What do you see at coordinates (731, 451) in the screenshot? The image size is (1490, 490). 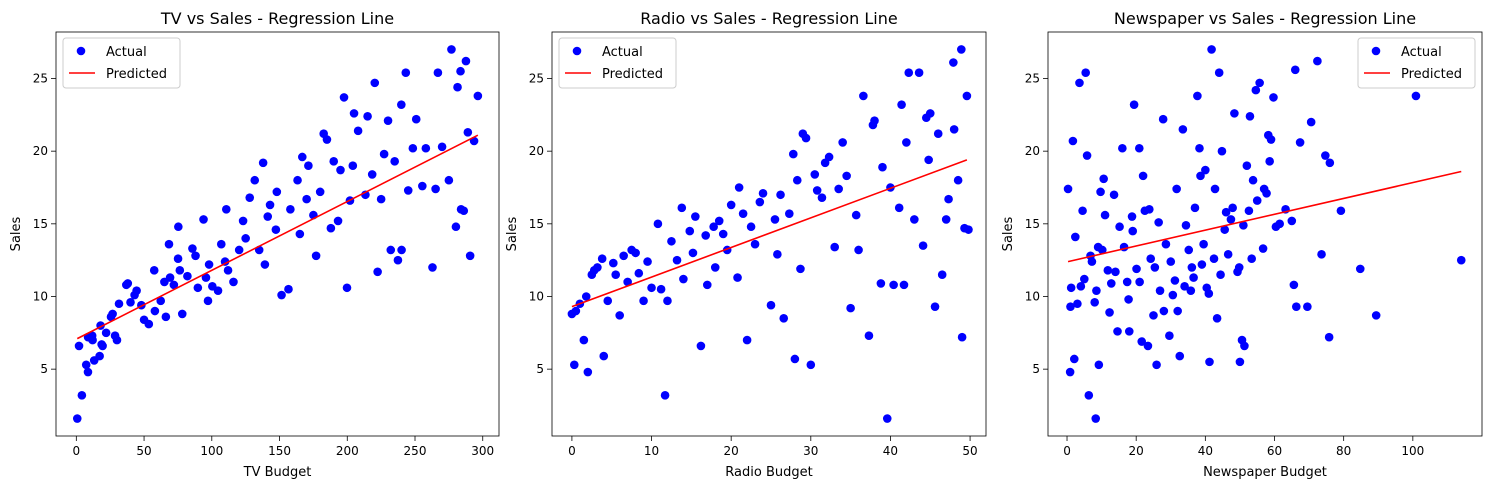 I see `x-tick-label: 20` at bounding box center [731, 451].